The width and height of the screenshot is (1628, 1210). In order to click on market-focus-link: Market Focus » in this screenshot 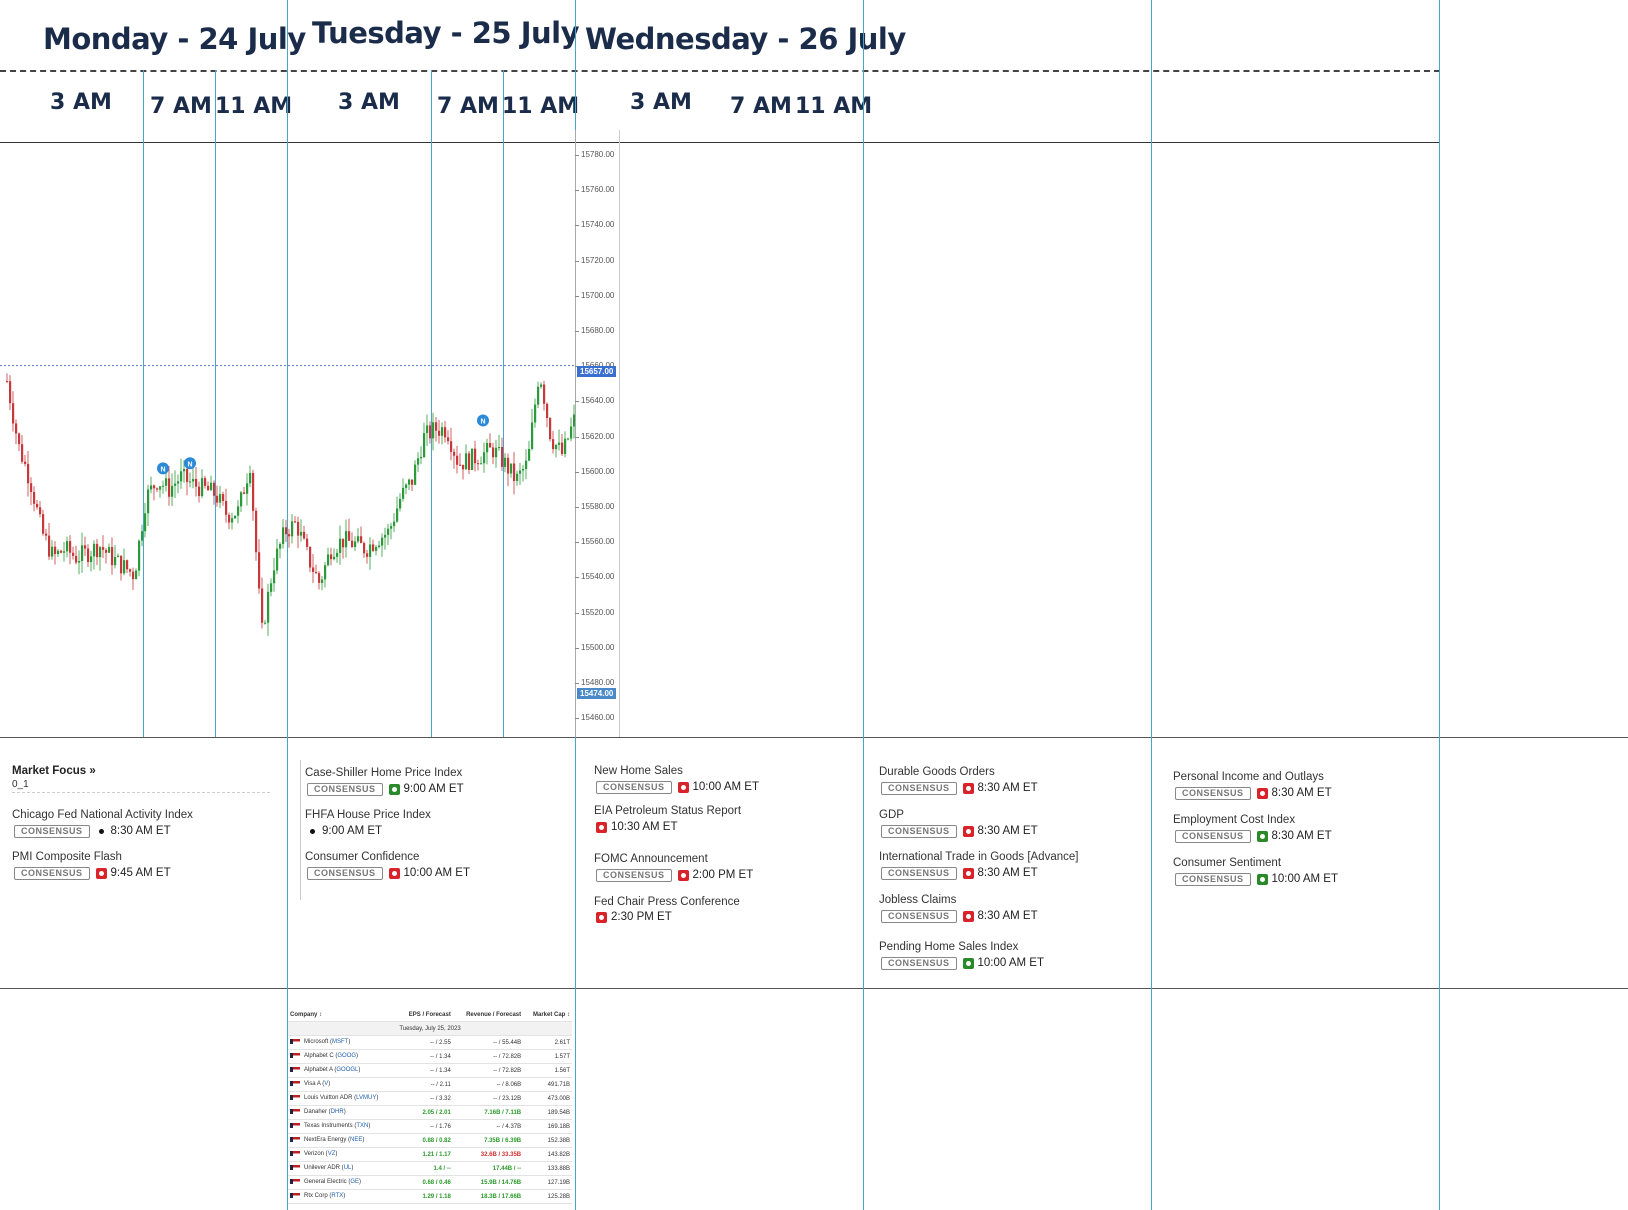, I will do `click(54, 771)`.